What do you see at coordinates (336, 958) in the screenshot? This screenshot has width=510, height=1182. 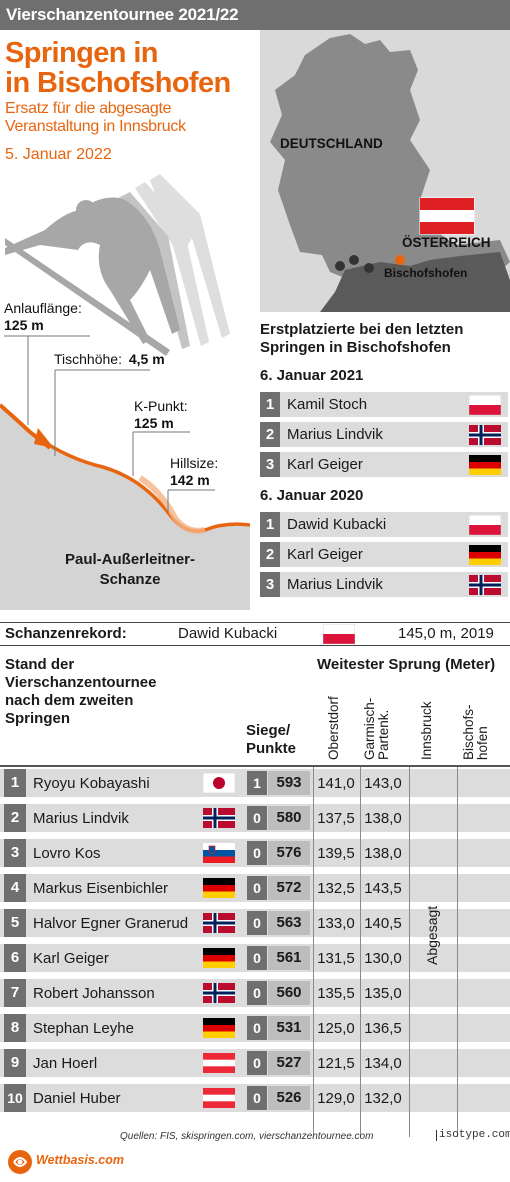 I see `jump-oberstdorf: 131,5` at bounding box center [336, 958].